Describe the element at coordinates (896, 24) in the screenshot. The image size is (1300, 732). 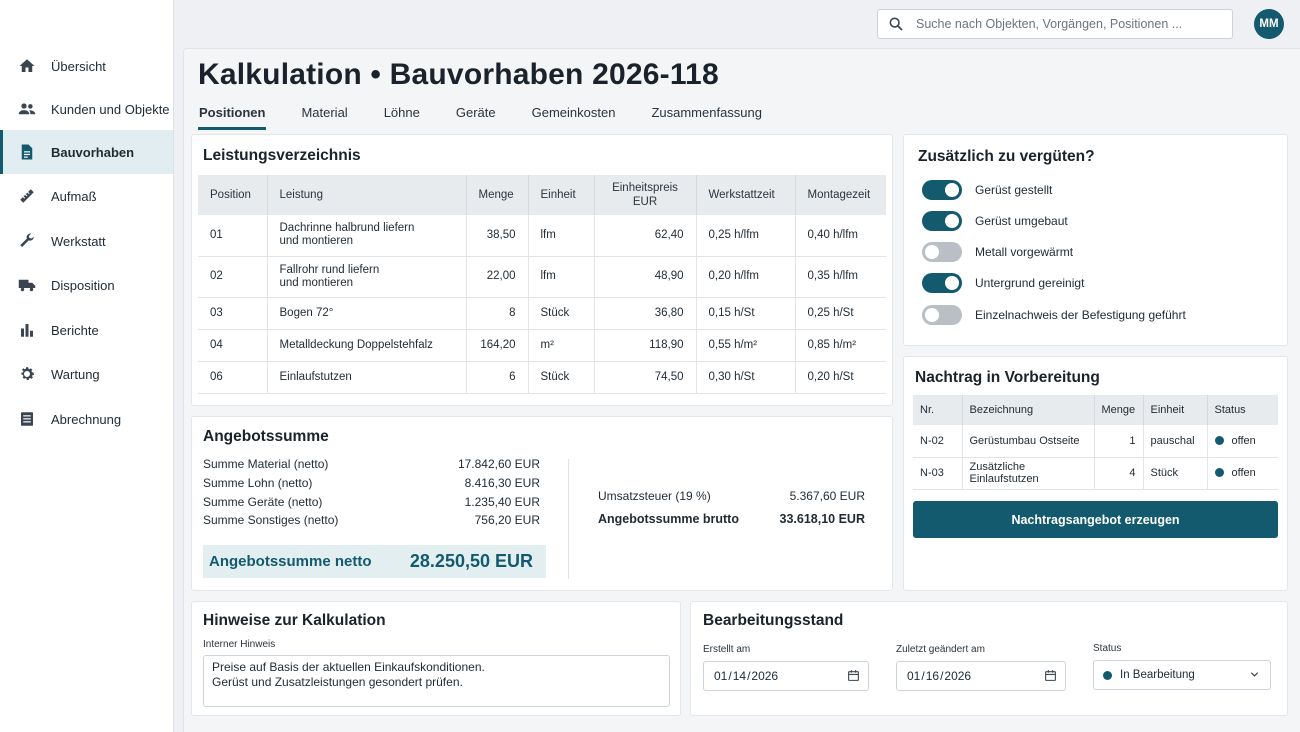
I see `search-icon` at that location.